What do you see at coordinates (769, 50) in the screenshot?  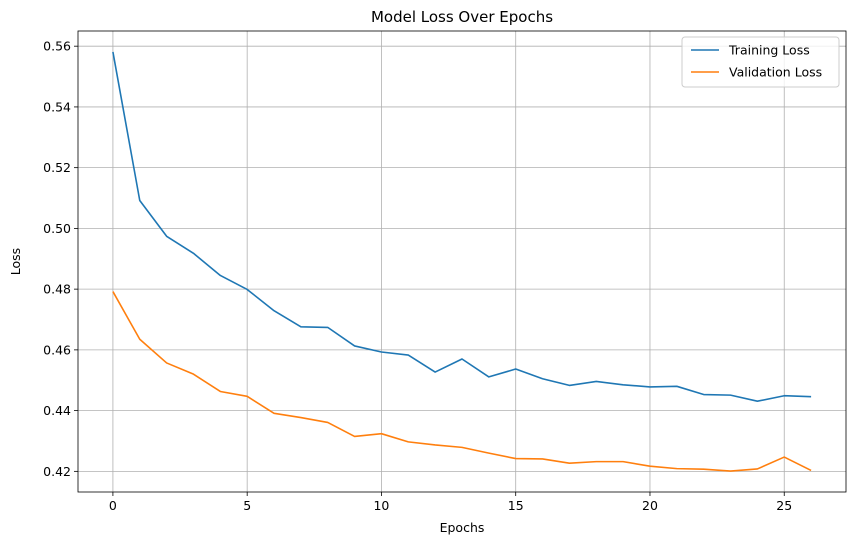 I see `legend-label: Training Loss` at bounding box center [769, 50].